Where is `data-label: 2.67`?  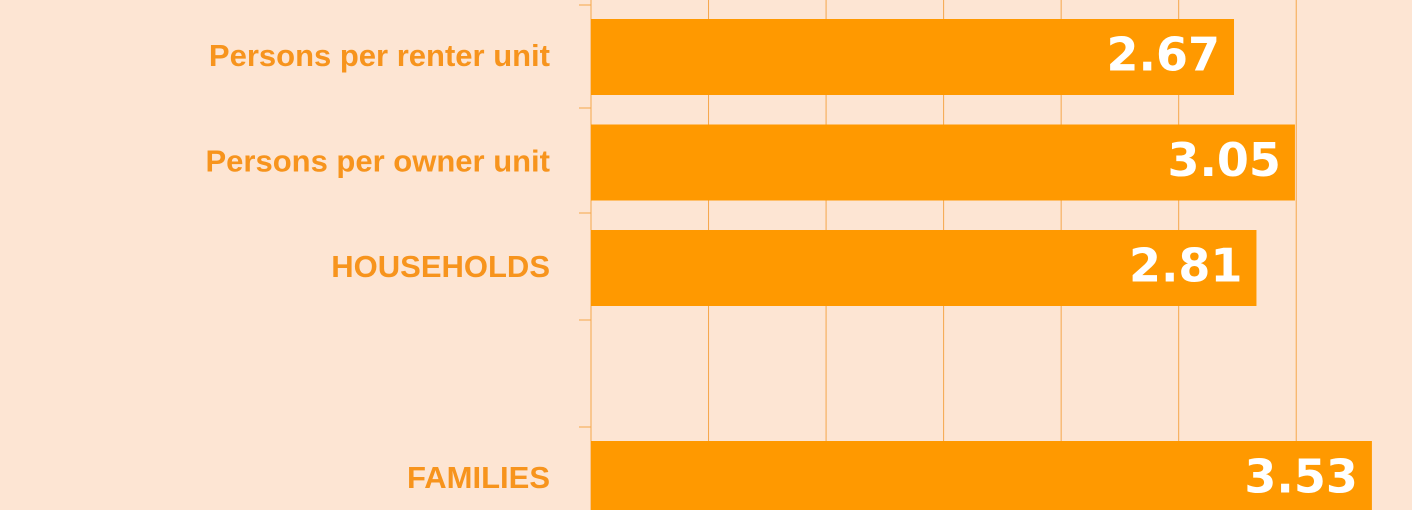 data-label: 2.67 is located at coordinates (1164, 55).